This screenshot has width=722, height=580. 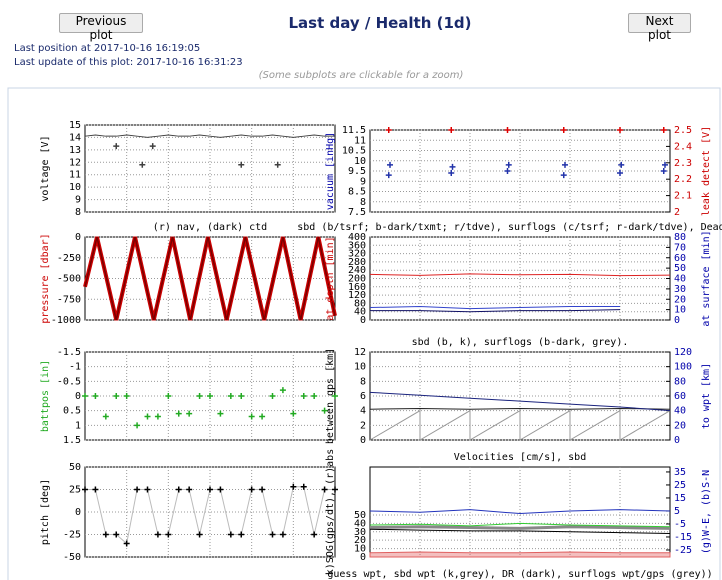 I want to click on y2-axis-label: to wpt [km], so click(x=706, y=396).